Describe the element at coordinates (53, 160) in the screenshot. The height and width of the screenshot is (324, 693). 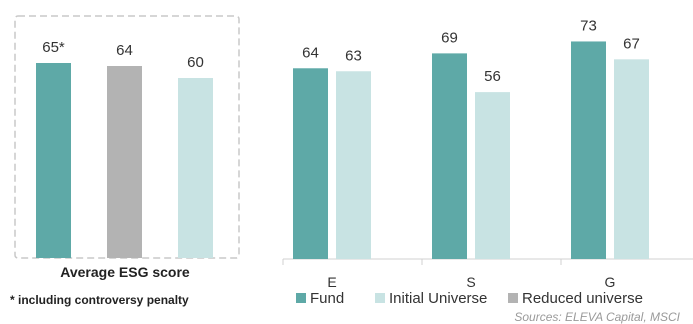
I see `bar-average-fund` at that location.